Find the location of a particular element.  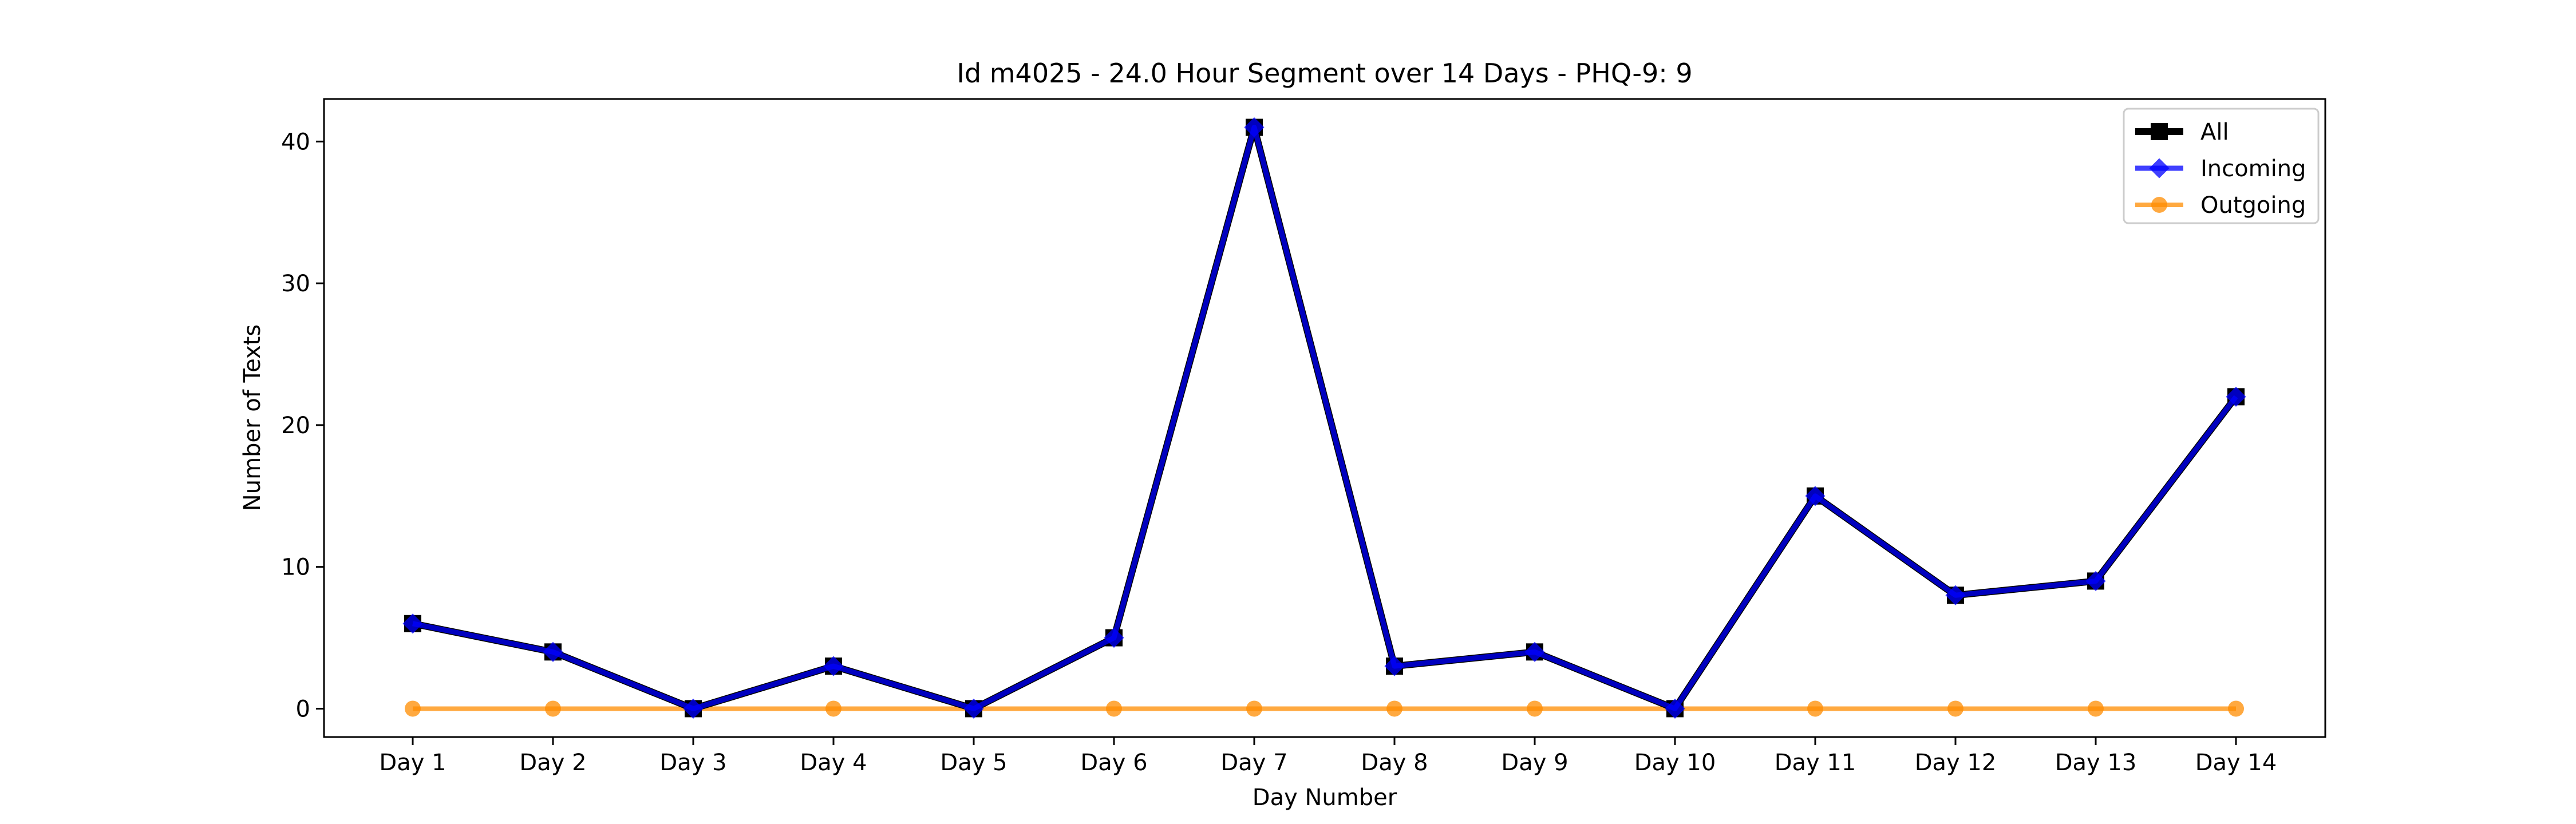

x-tick-label: Day 11 is located at coordinates (1815, 763).